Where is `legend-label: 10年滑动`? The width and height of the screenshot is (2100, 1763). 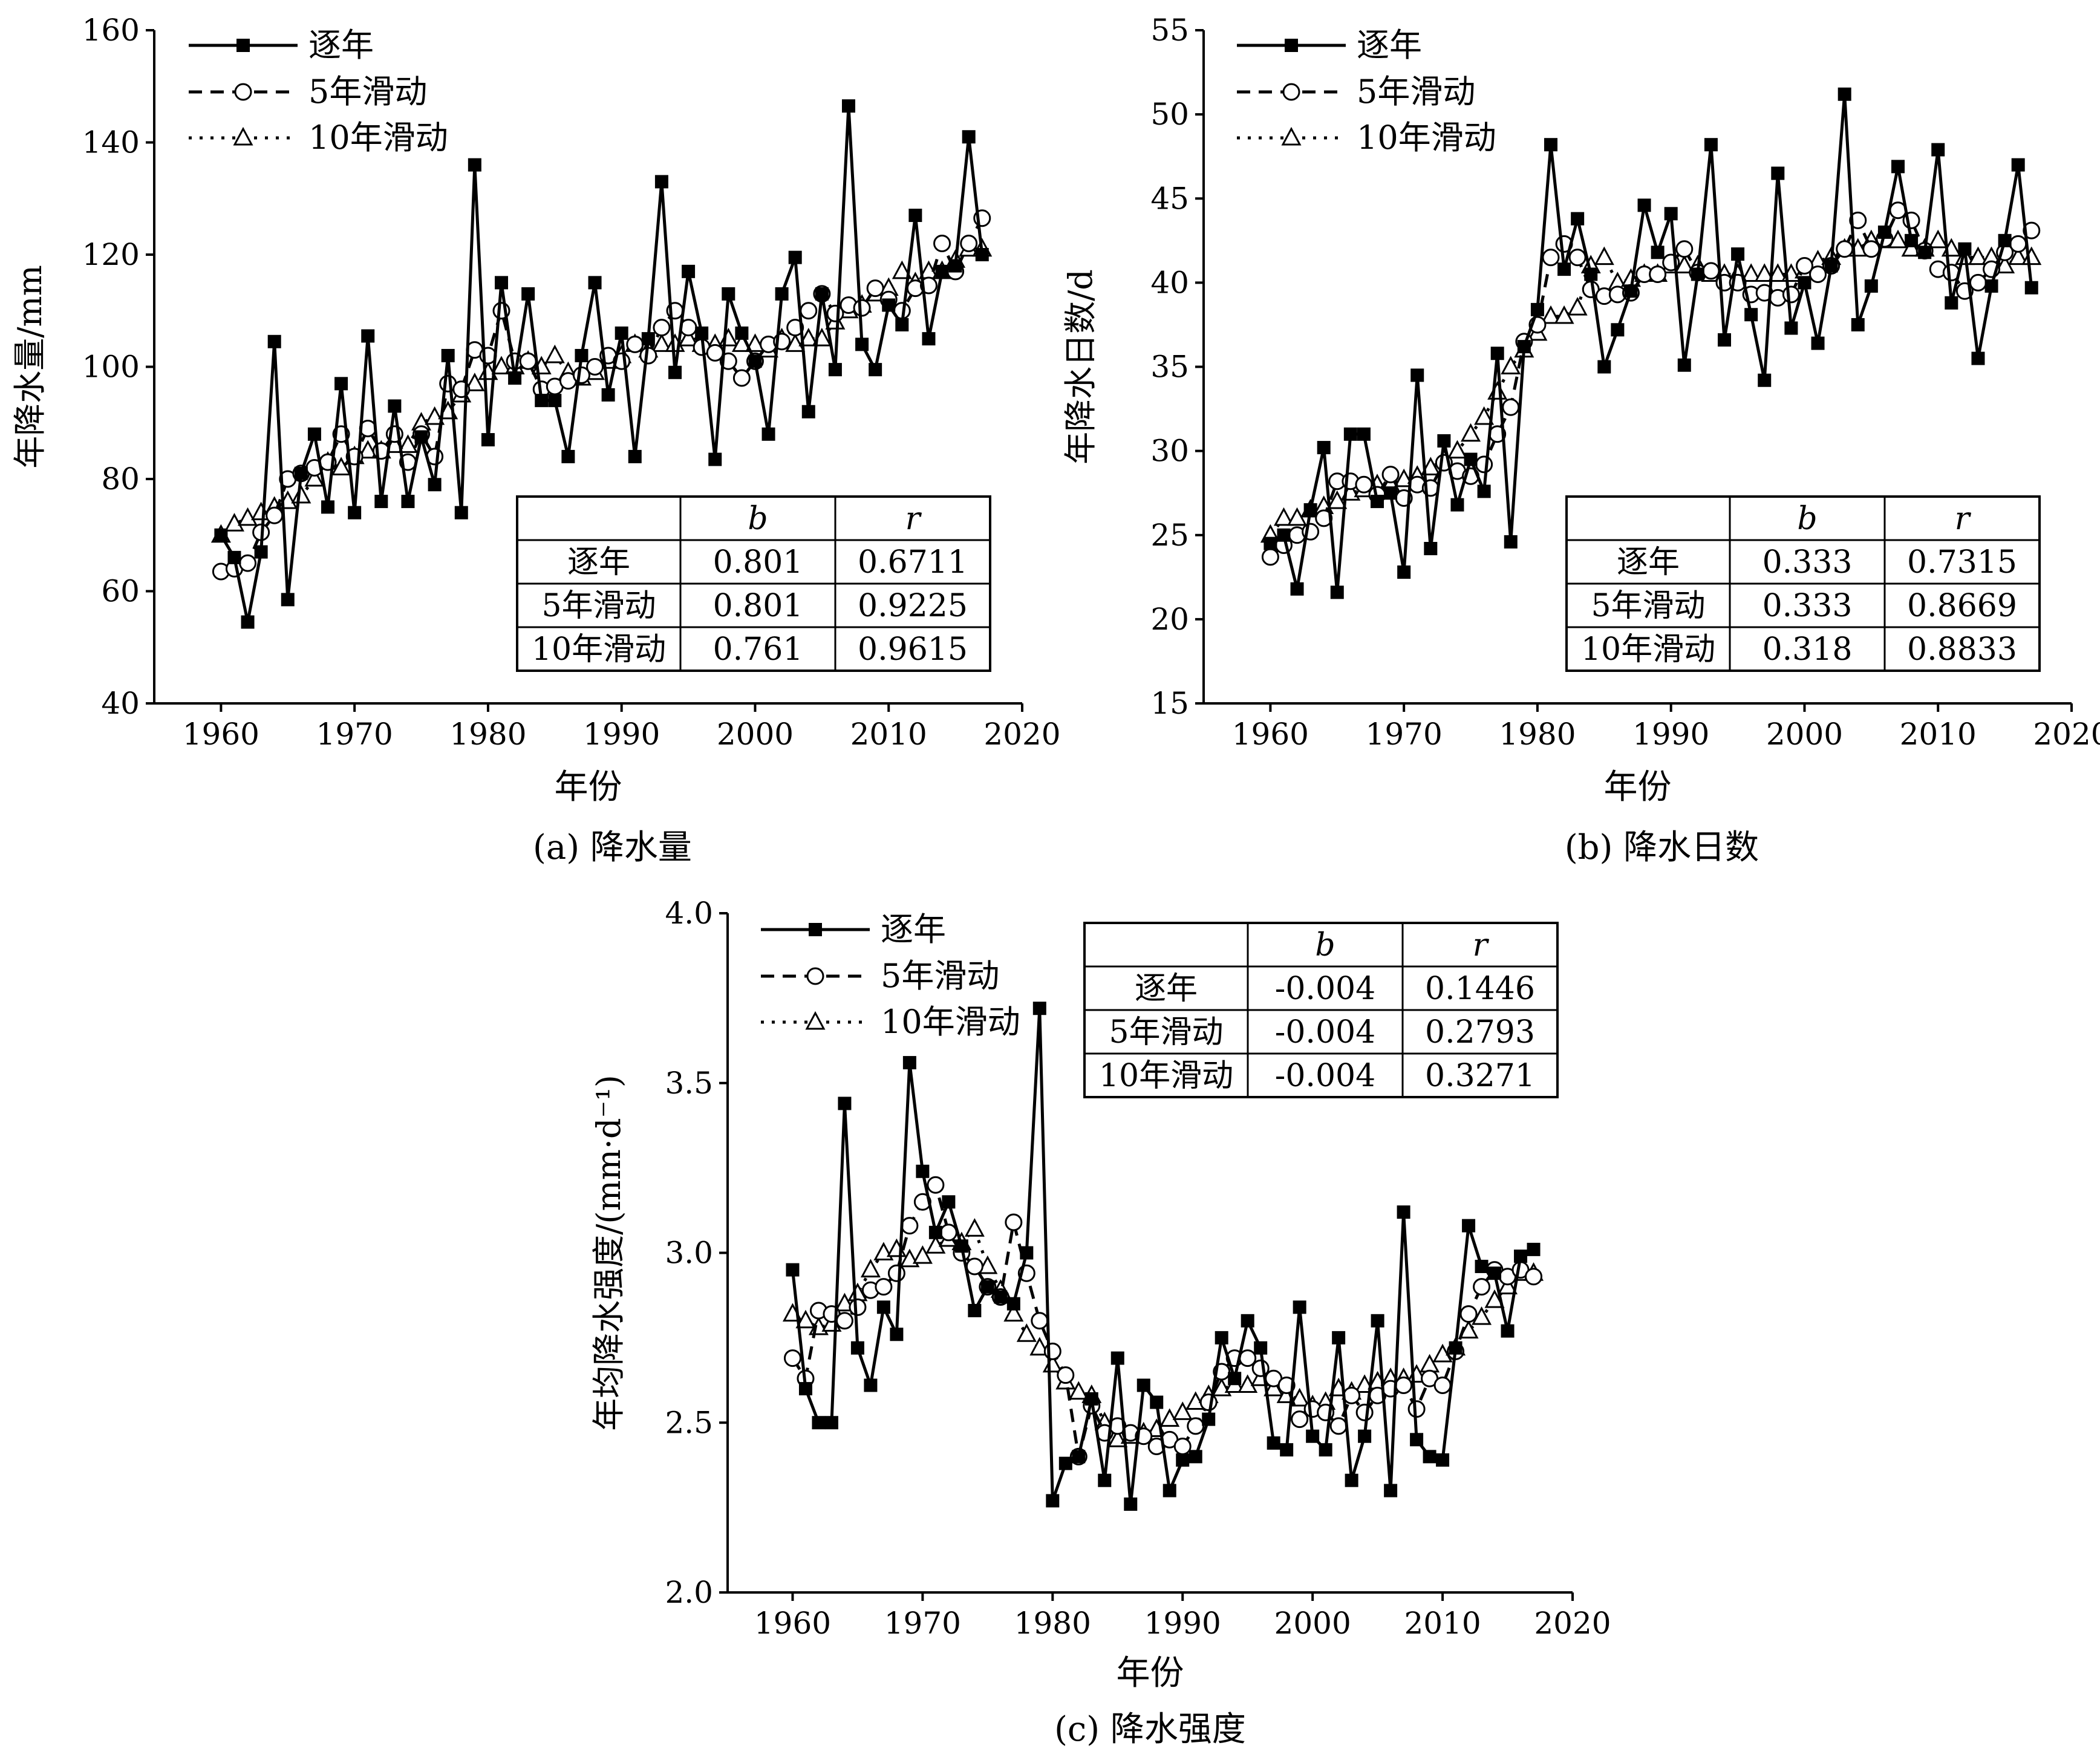
legend-label: 10年滑动 is located at coordinates (950, 1022).